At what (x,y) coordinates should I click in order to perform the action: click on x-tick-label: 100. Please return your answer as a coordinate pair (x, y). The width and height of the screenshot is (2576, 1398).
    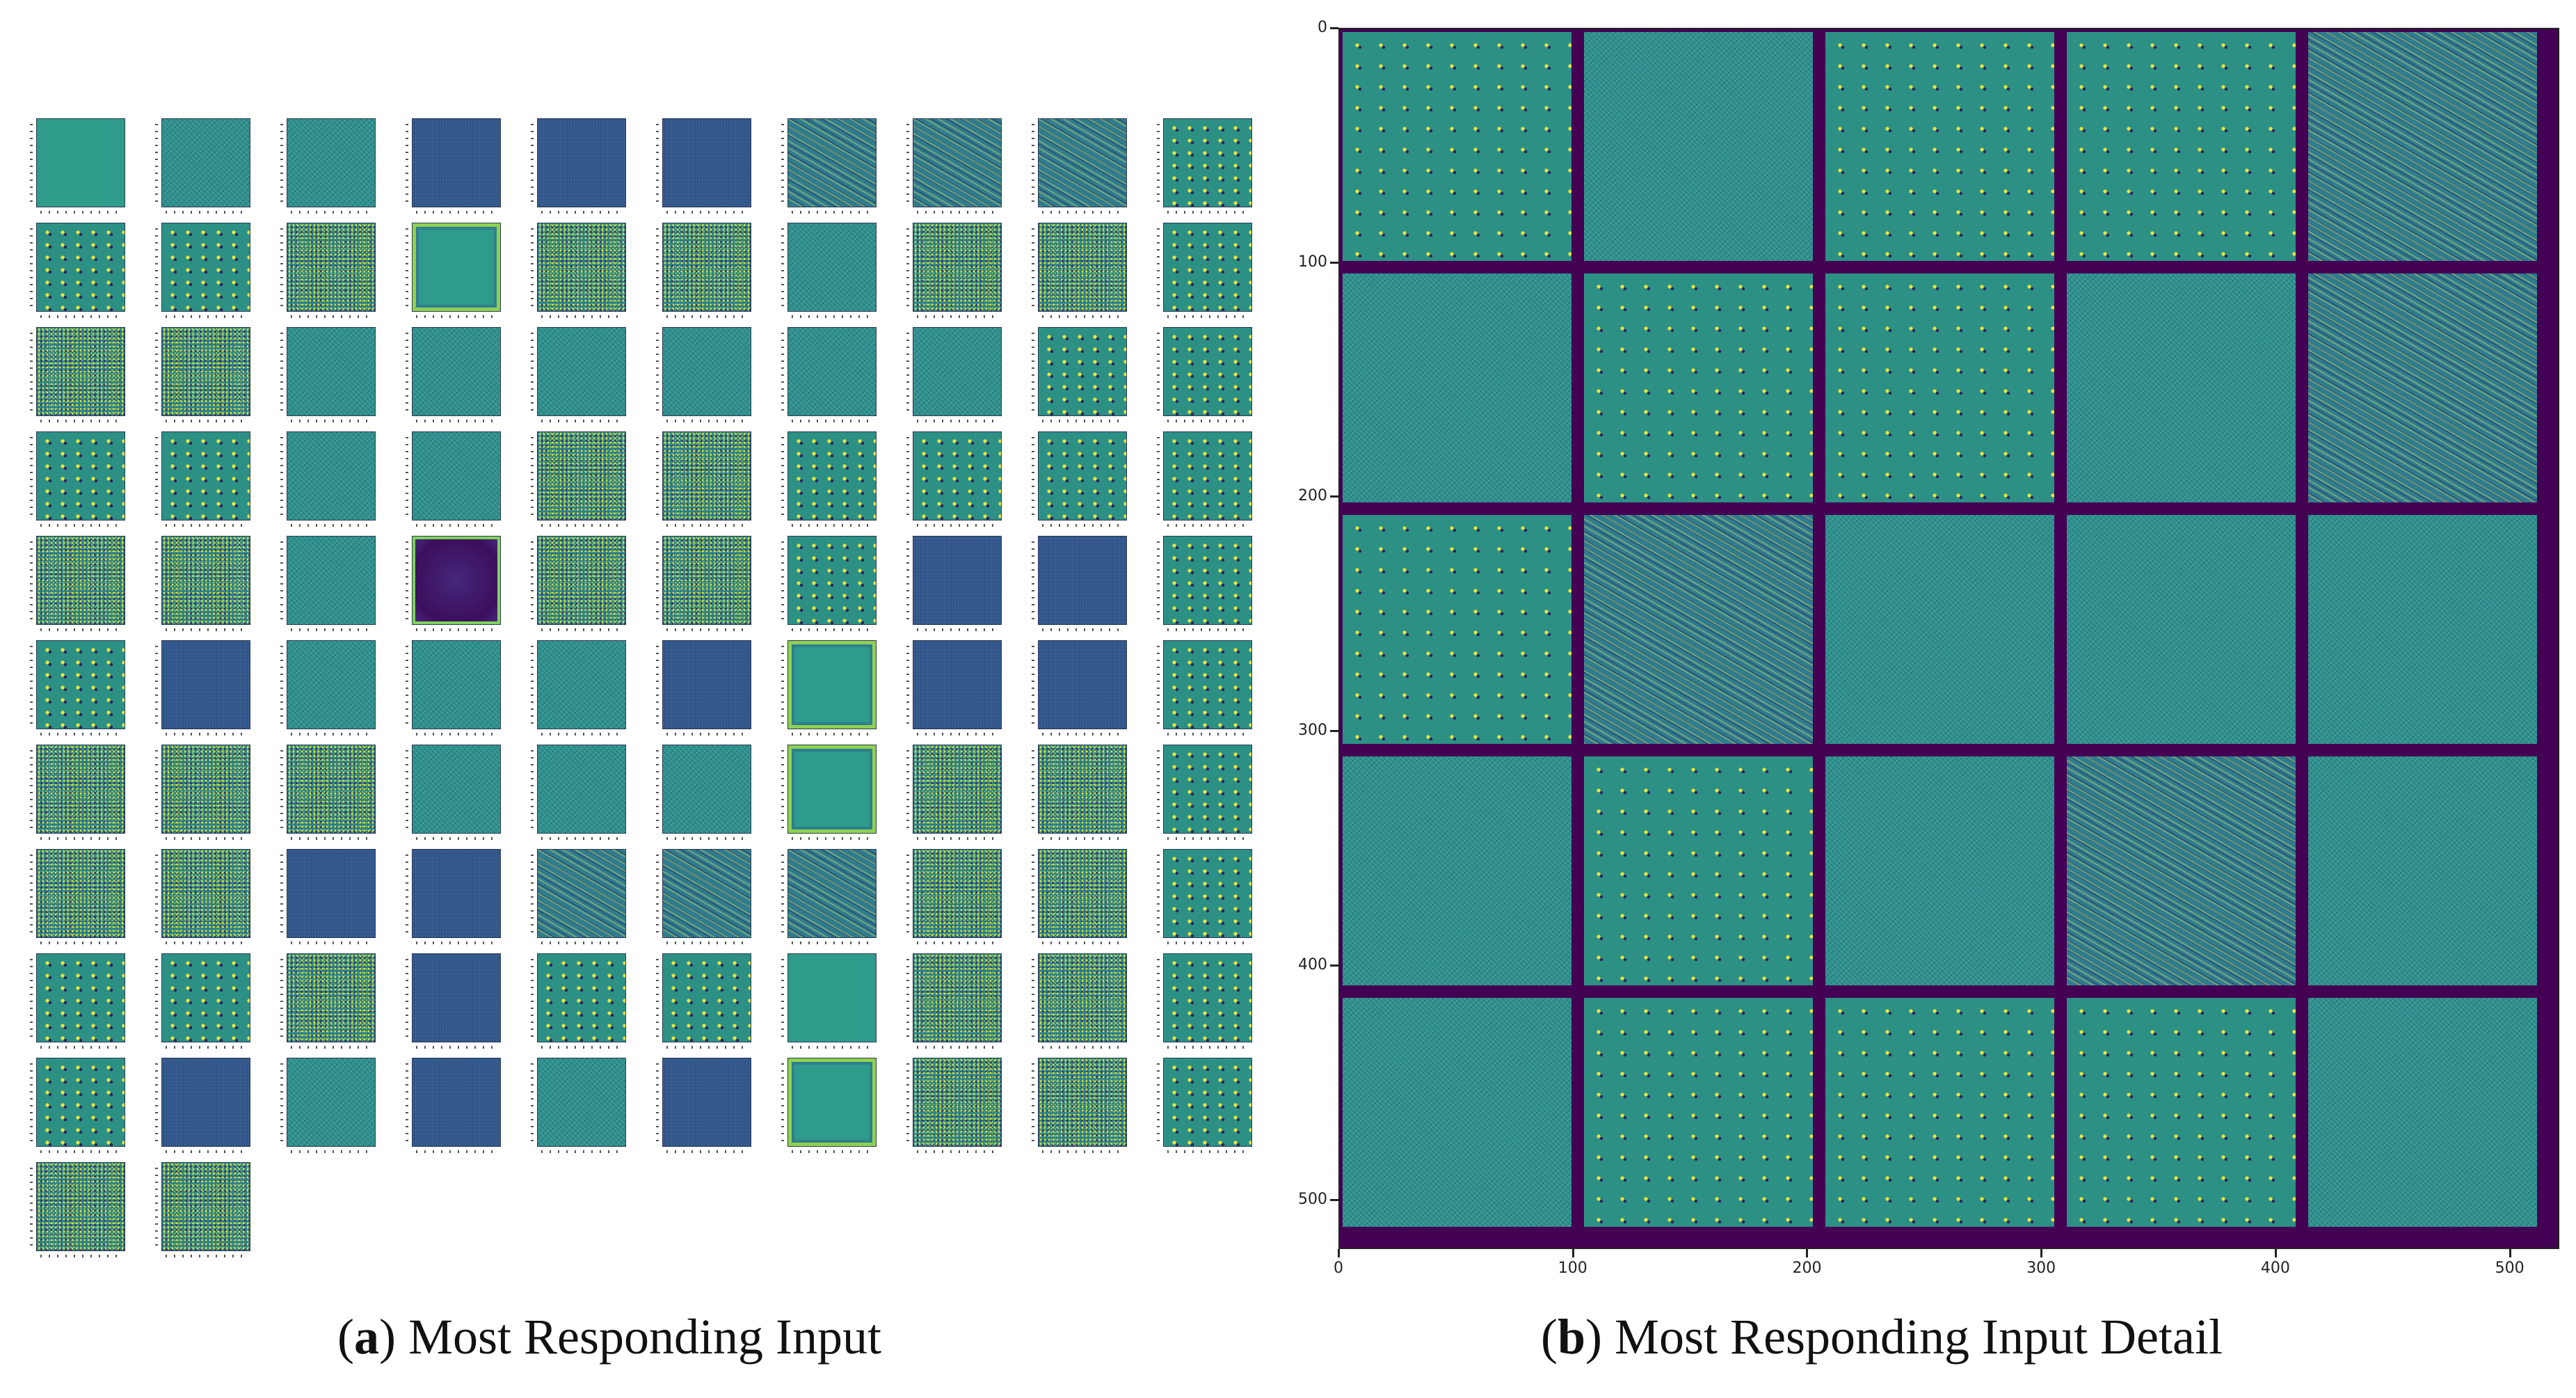
    Looking at the image, I should click on (1572, 1268).